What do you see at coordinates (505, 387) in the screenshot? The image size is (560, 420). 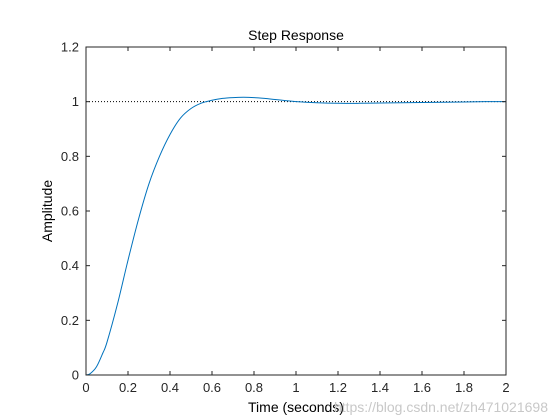 I see `x-tick-label: 2` at bounding box center [505, 387].